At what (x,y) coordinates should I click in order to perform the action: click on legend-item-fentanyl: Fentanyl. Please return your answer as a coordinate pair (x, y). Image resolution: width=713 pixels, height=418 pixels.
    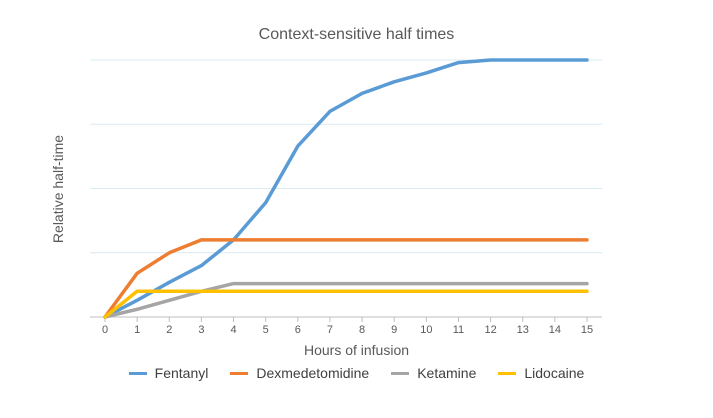
    Looking at the image, I should click on (168, 373).